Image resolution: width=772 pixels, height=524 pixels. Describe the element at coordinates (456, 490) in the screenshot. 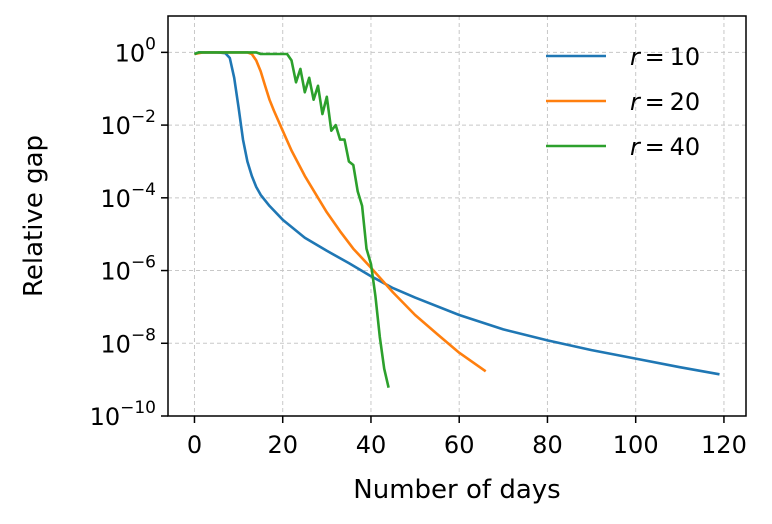

I see `x-axis-label: Number of days` at that location.